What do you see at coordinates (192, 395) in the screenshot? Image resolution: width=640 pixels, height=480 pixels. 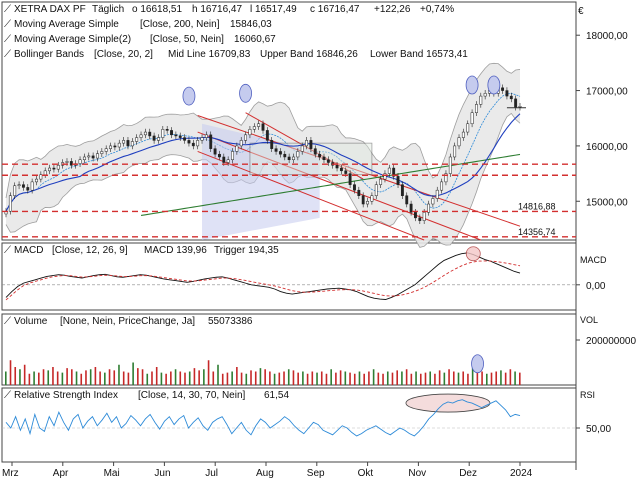 I see `rsi-params: [Close, 14, 30, 70, Nein]` at bounding box center [192, 395].